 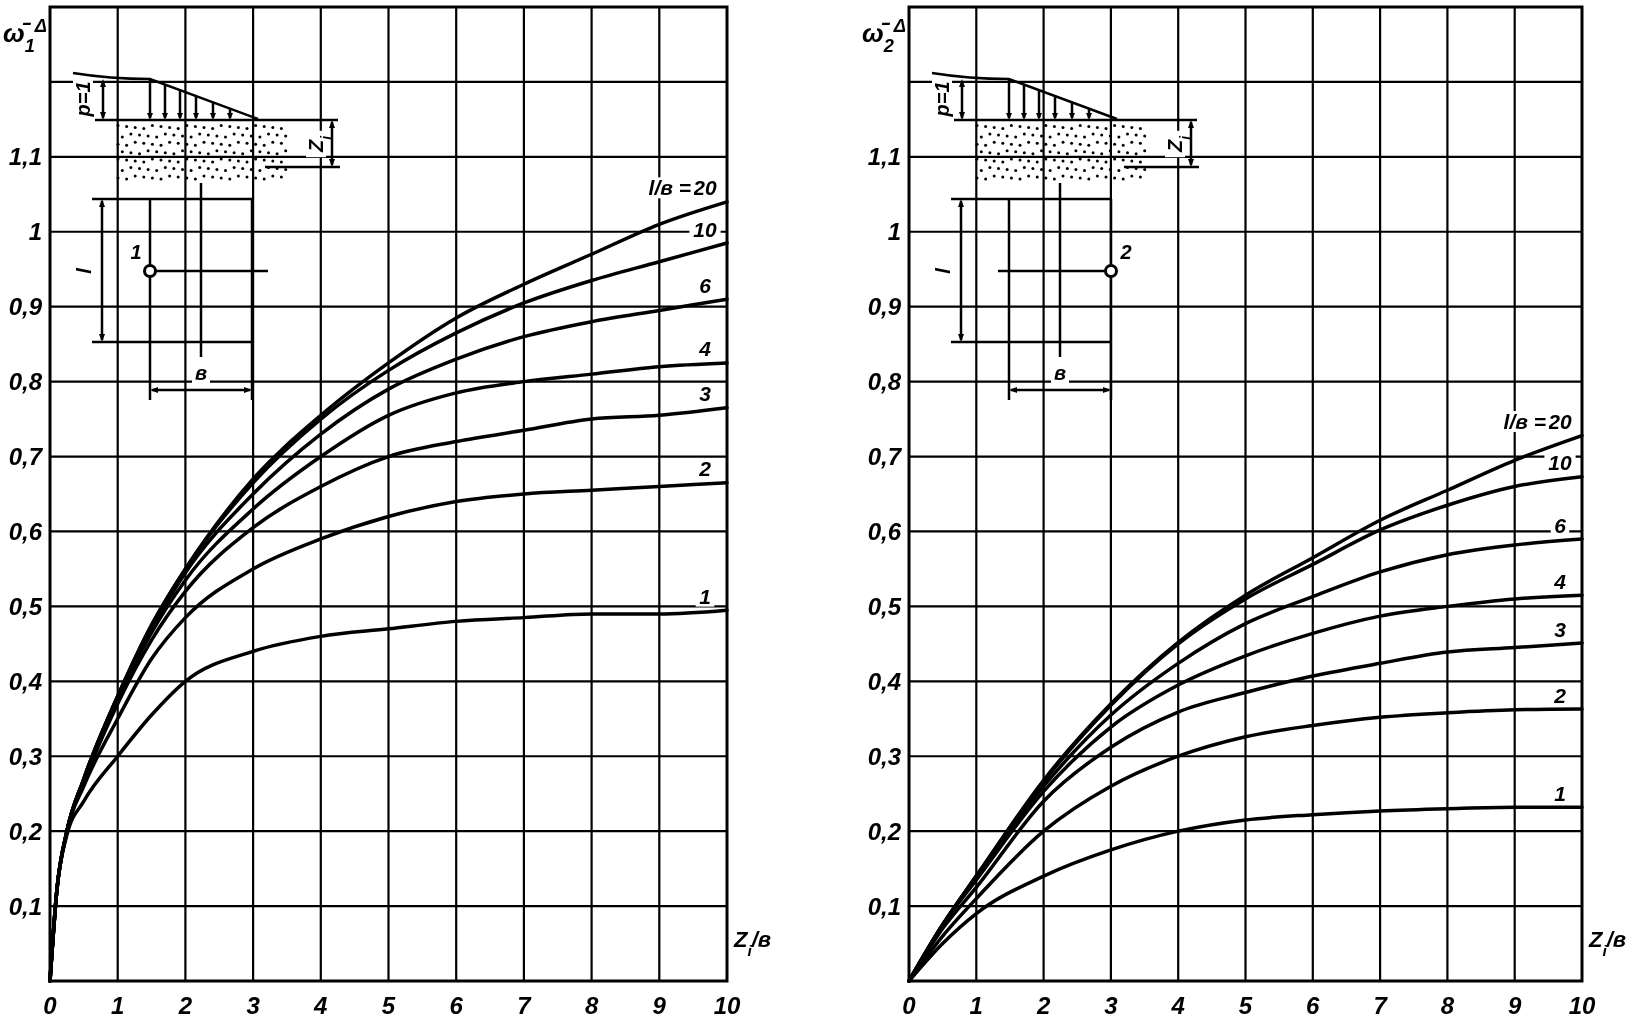 I want to click on annotation: 2, so click(x=1125, y=252).